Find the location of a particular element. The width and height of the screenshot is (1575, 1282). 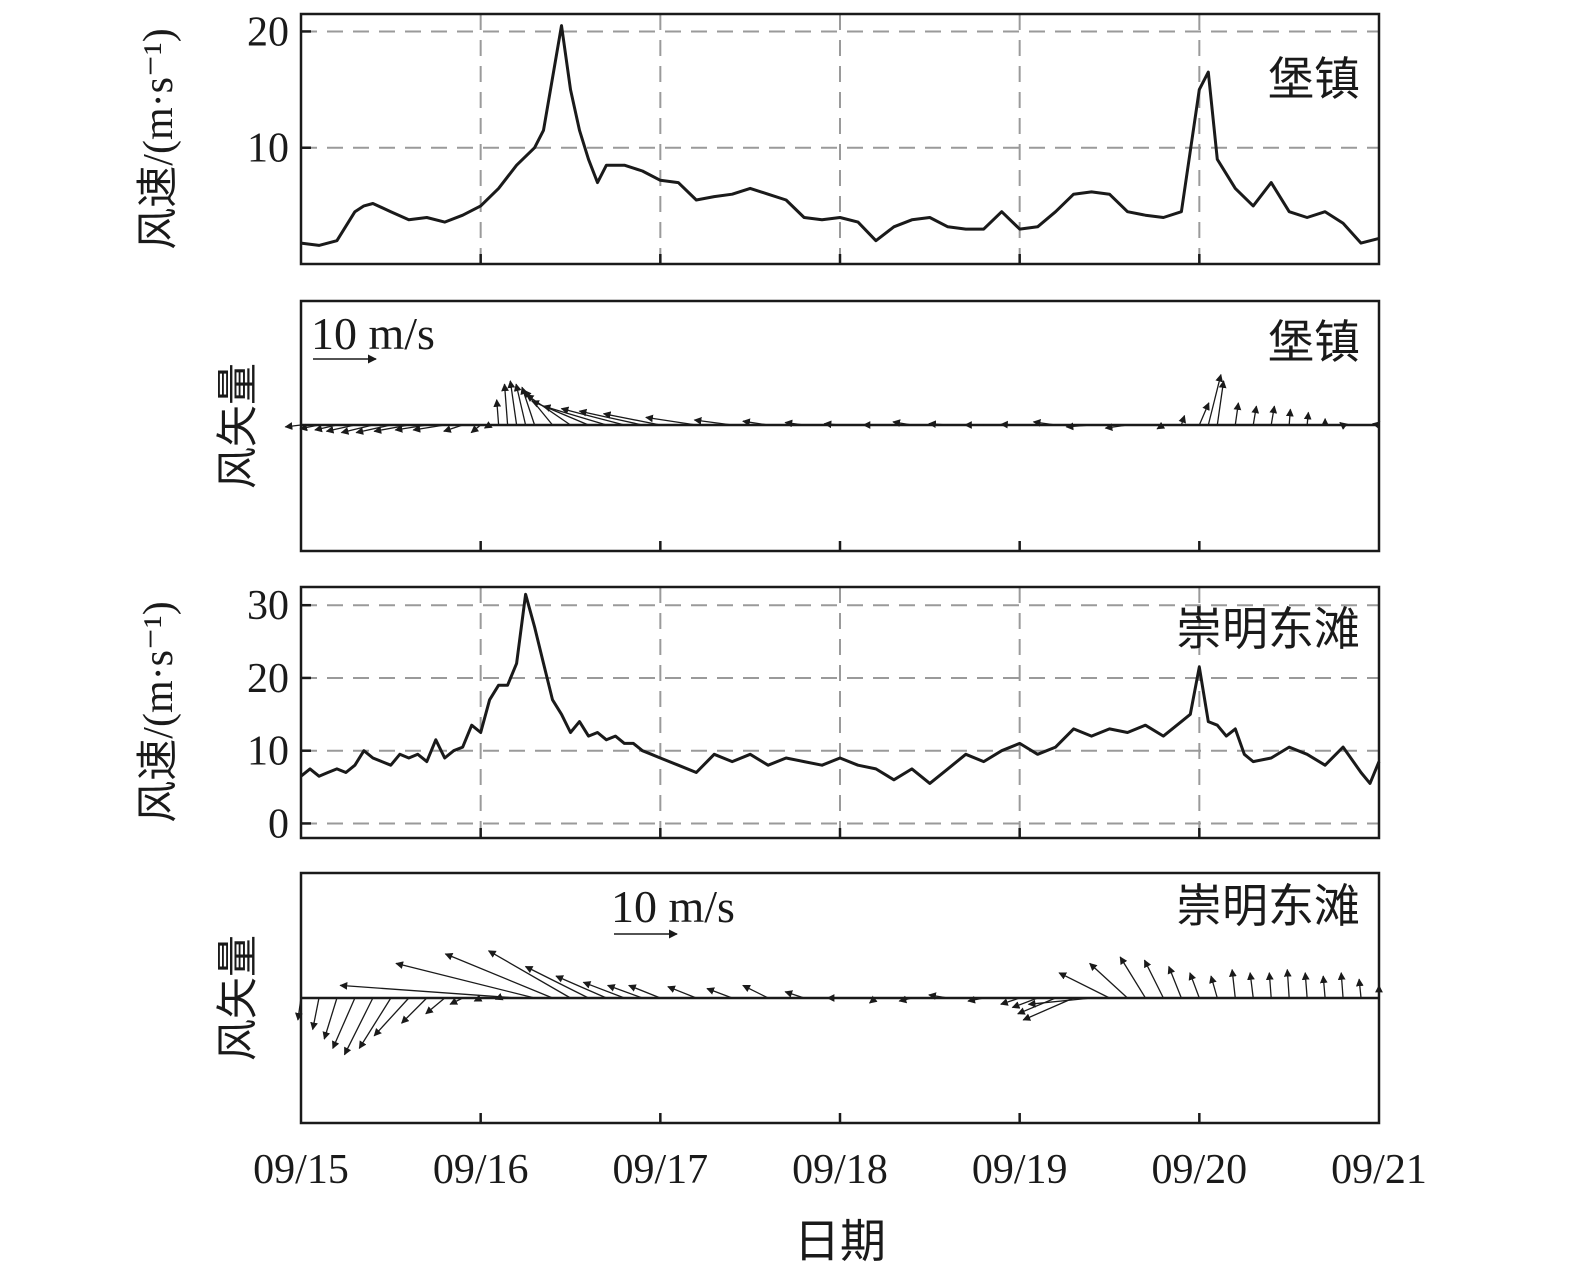

x-tick-label: 09/17 is located at coordinates (660, 1170).